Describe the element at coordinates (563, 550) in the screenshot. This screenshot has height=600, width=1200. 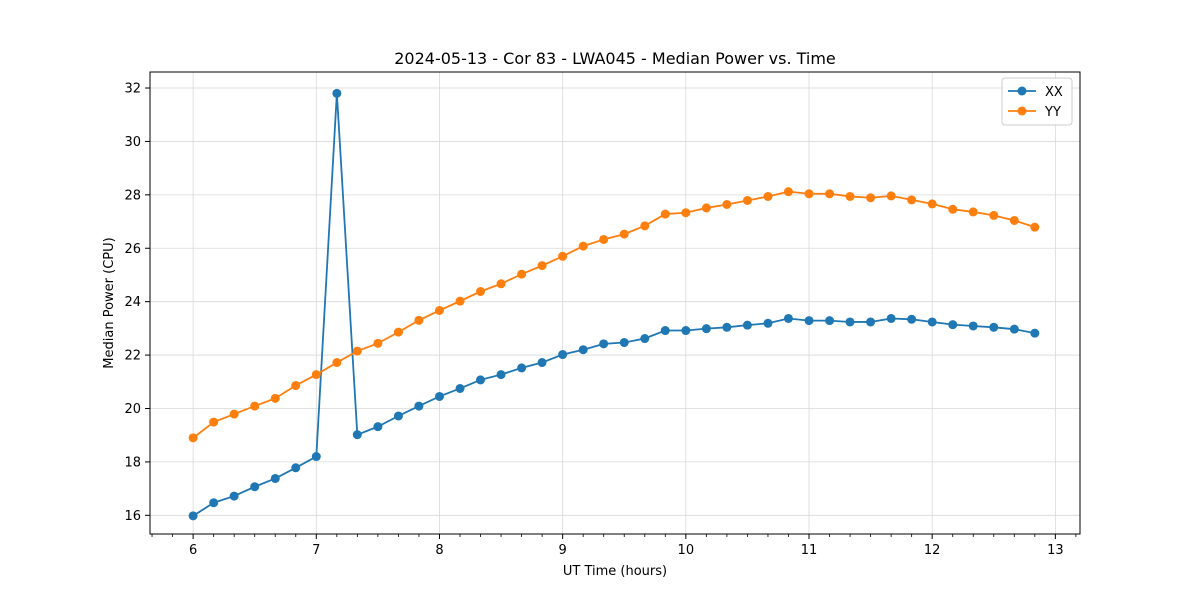
I see `x-tick-label: 9` at that location.